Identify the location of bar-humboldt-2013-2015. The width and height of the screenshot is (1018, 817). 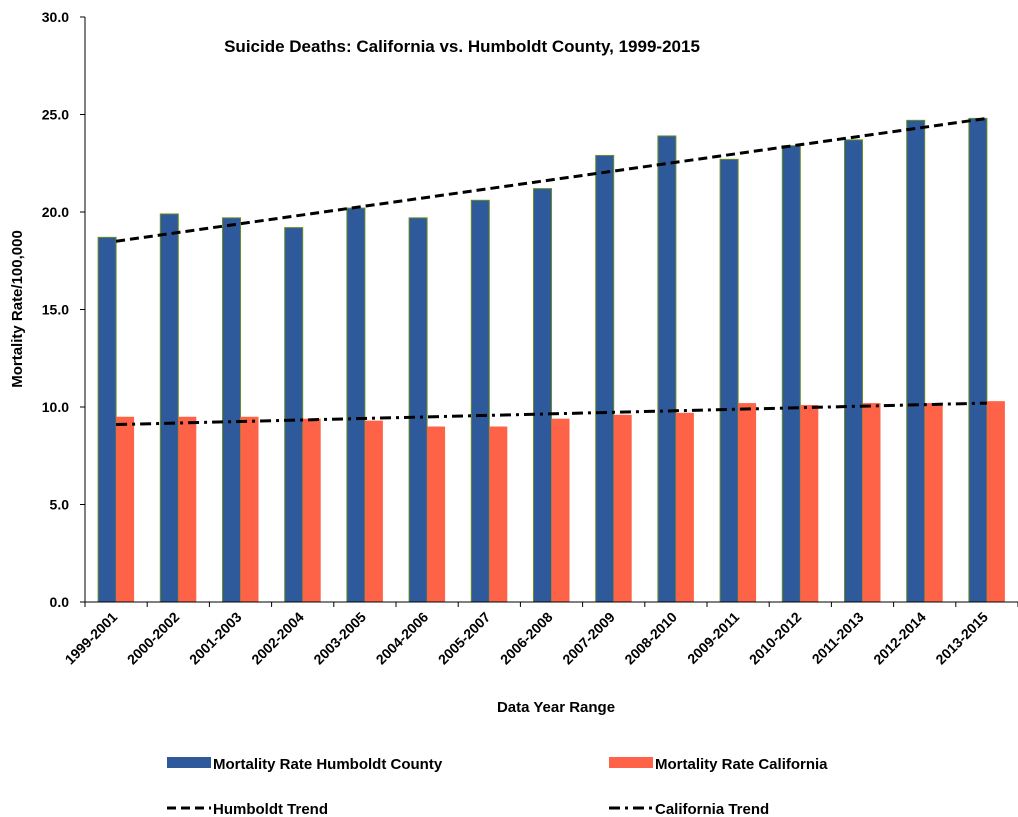
(978, 360).